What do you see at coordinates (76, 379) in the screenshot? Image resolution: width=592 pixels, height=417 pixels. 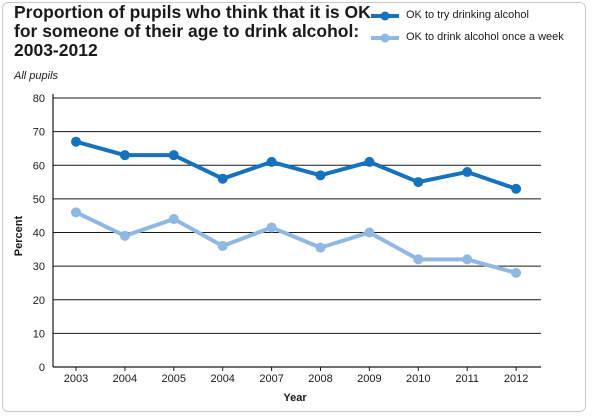 I see `x-tick-label: 2003` at bounding box center [76, 379].